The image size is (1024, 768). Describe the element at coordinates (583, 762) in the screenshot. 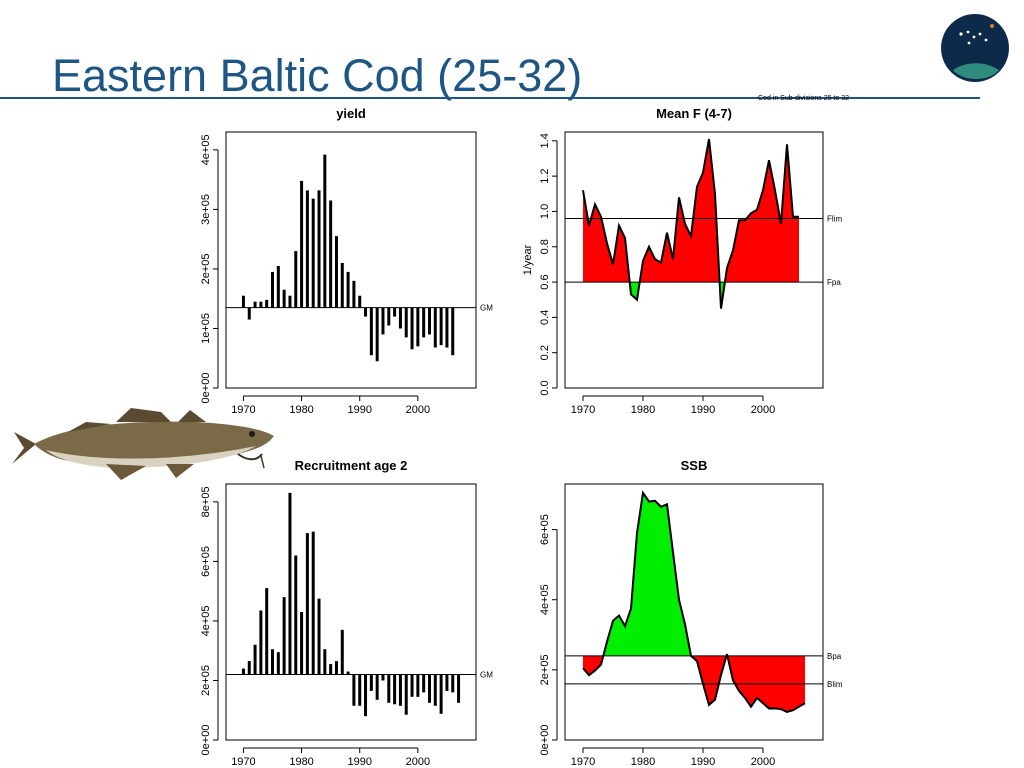

I see `ssb-x-tick-label: 1970` at that location.